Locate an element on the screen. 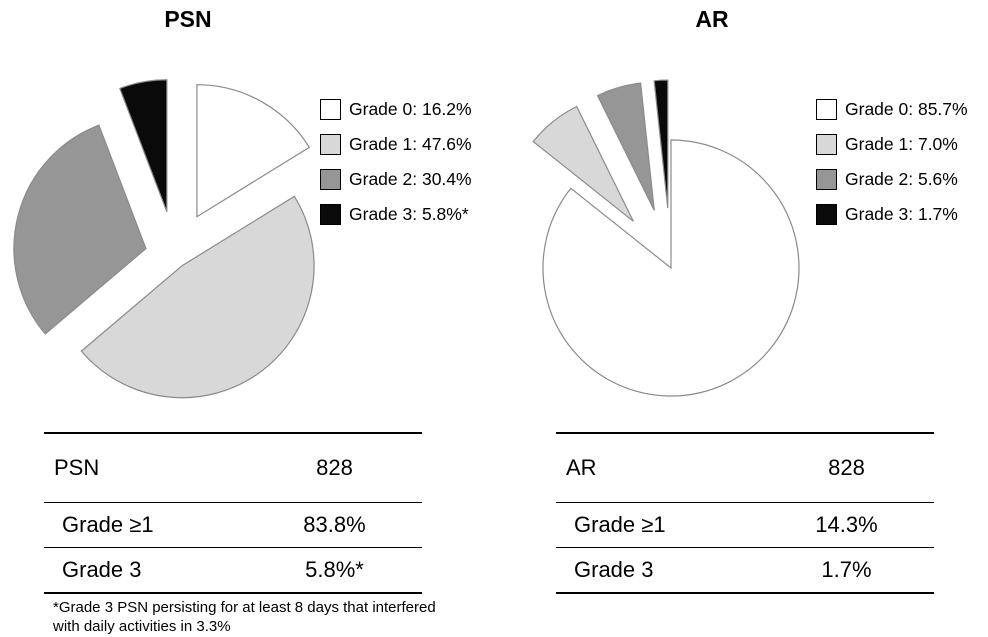 The height and width of the screenshot is (637, 988). legend-item-grade-0: Grade 0: 16.2% is located at coordinates (396, 109).